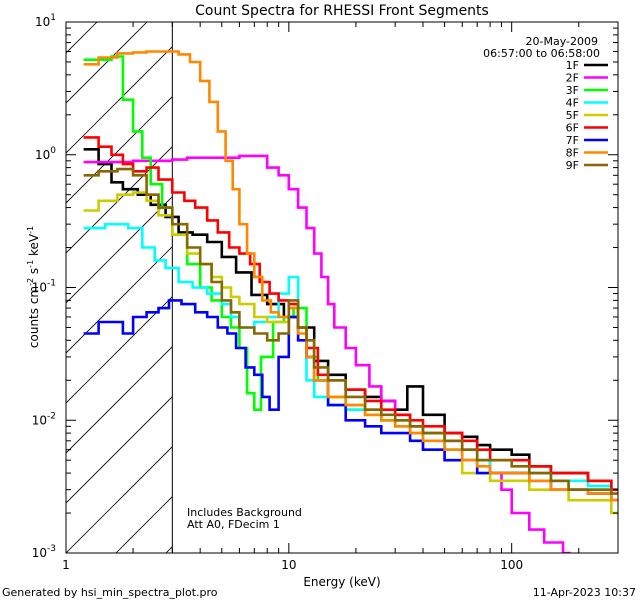 The width and height of the screenshot is (640, 600). What do you see at coordinates (30, 282) in the screenshot?
I see `y-label-exp-cm: -2` at bounding box center [30, 282].